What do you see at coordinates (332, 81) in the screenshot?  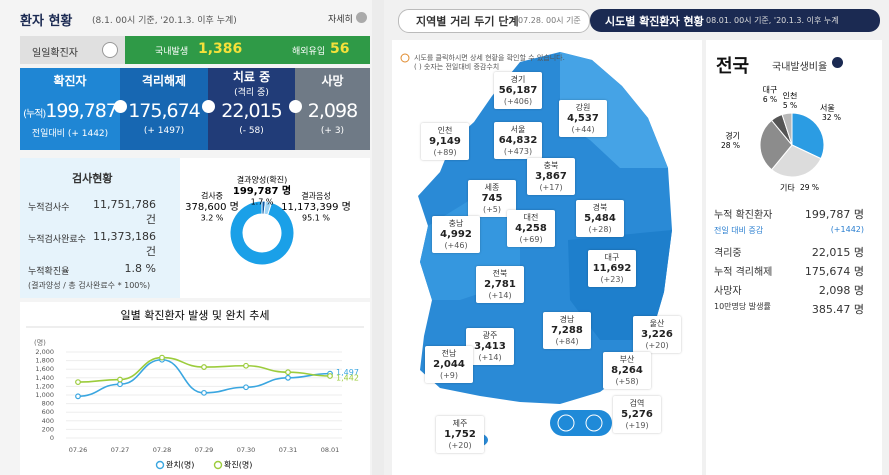 I see `card-title: 사망` at bounding box center [332, 81].